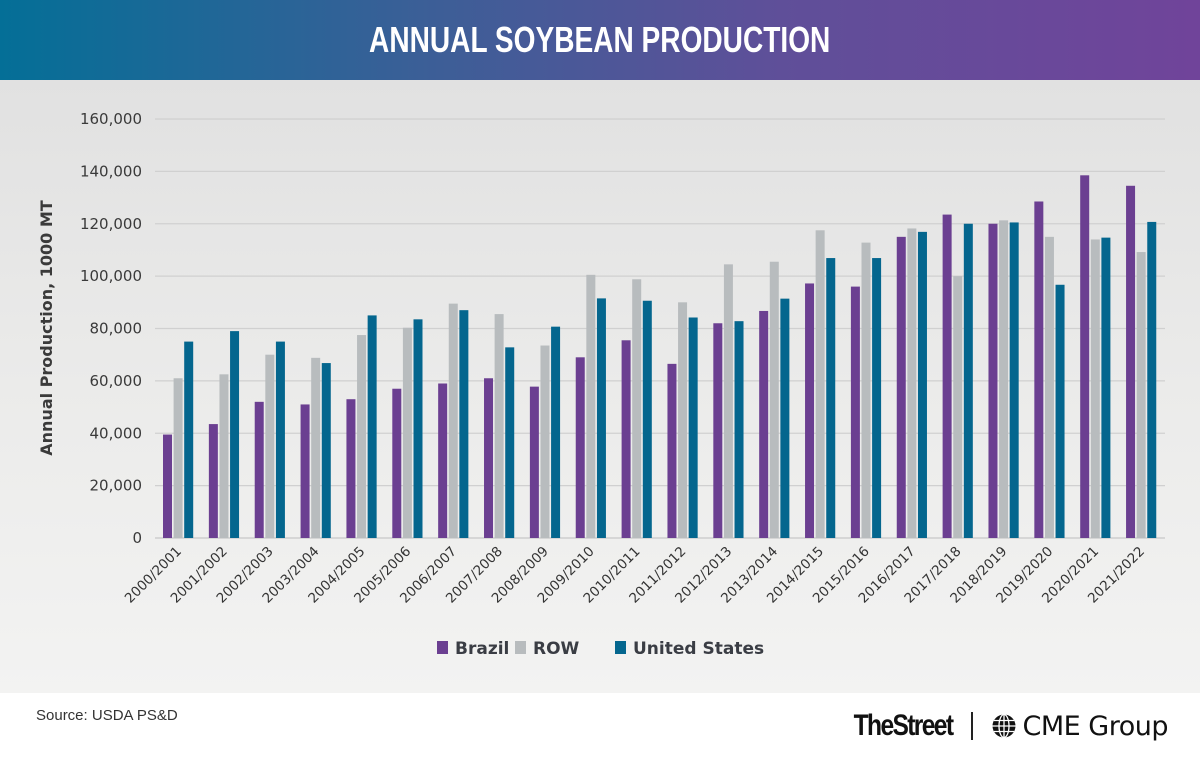 Image resolution: width=1200 pixels, height=760 pixels. What do you see at coordinates (111, 224) in the screenshot?
I see `y-tick-label: 120,000` at bounding box center [111, 224].